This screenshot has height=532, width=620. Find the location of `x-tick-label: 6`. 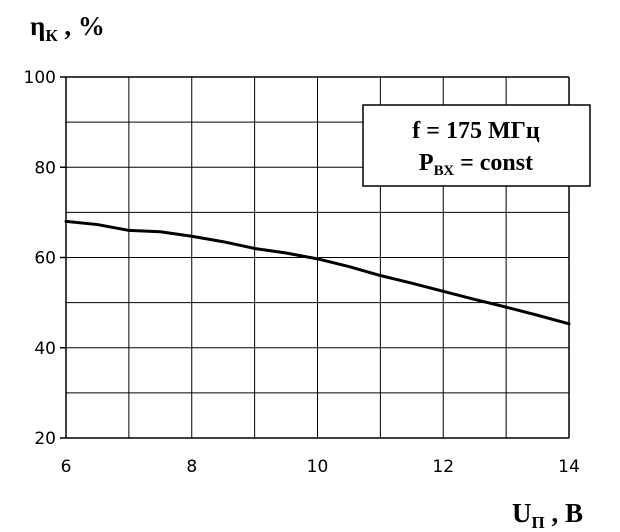

x-tick-label: 6 is located at coordinates (66, 467).